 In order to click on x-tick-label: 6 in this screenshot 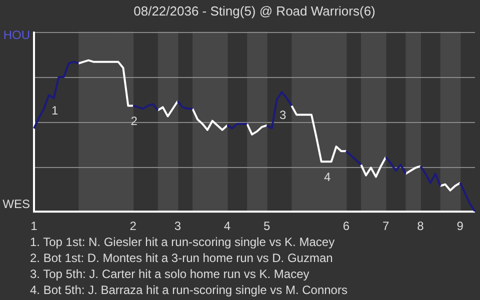, I will do `click(346, 226)`.